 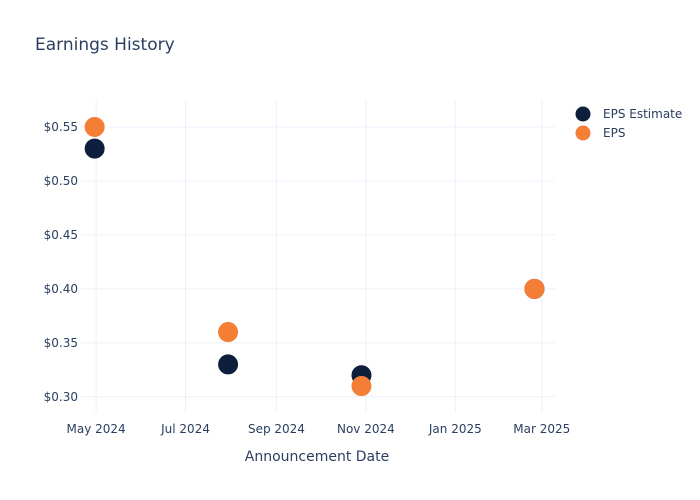 What do you see at coordinates (61, 127) in the screenshot?
I see `y-tick-label: $0.55` at bounding box center [61, 127].